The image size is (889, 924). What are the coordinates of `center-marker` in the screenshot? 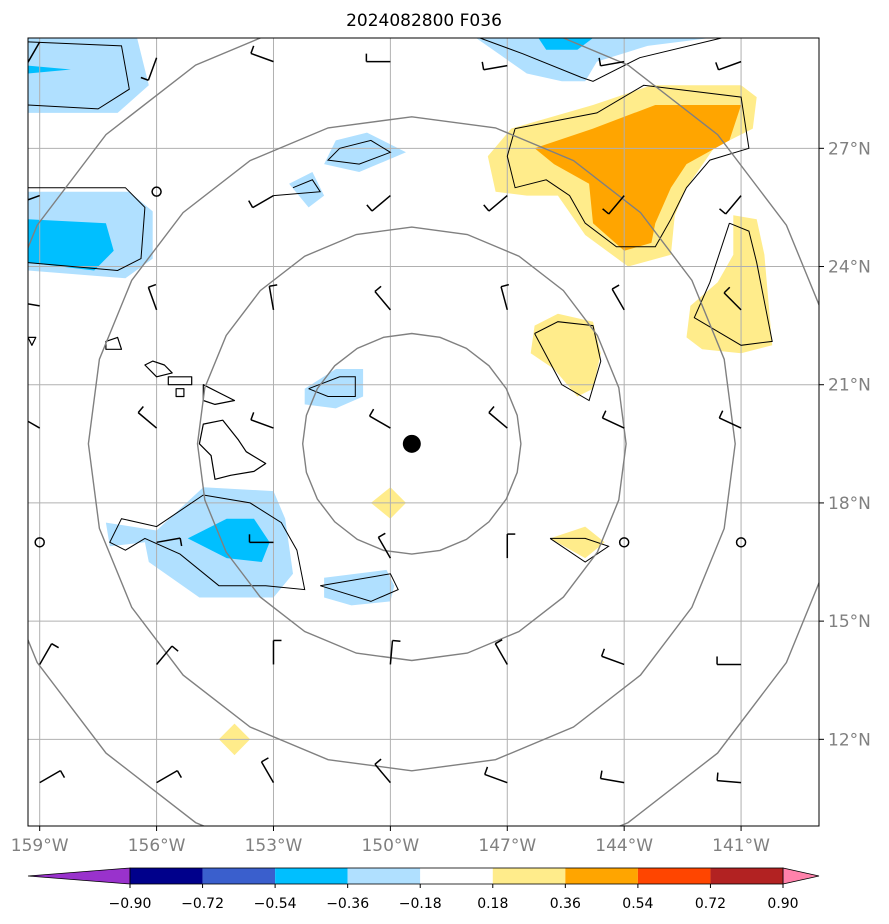 It's located at (411, 443).